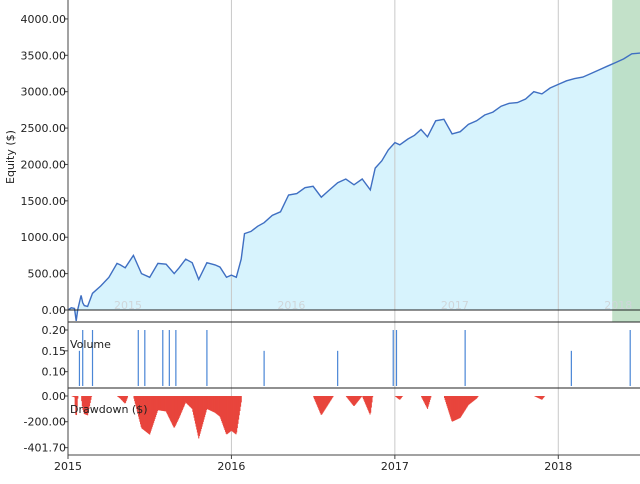 Image resolution: width=640 pixels, height=484 pixels. What do you see at coordinates (45, 422) in the screenshot?
I see `drawdown-y-tick-label: -200.00` at bounding box center [45, 422].